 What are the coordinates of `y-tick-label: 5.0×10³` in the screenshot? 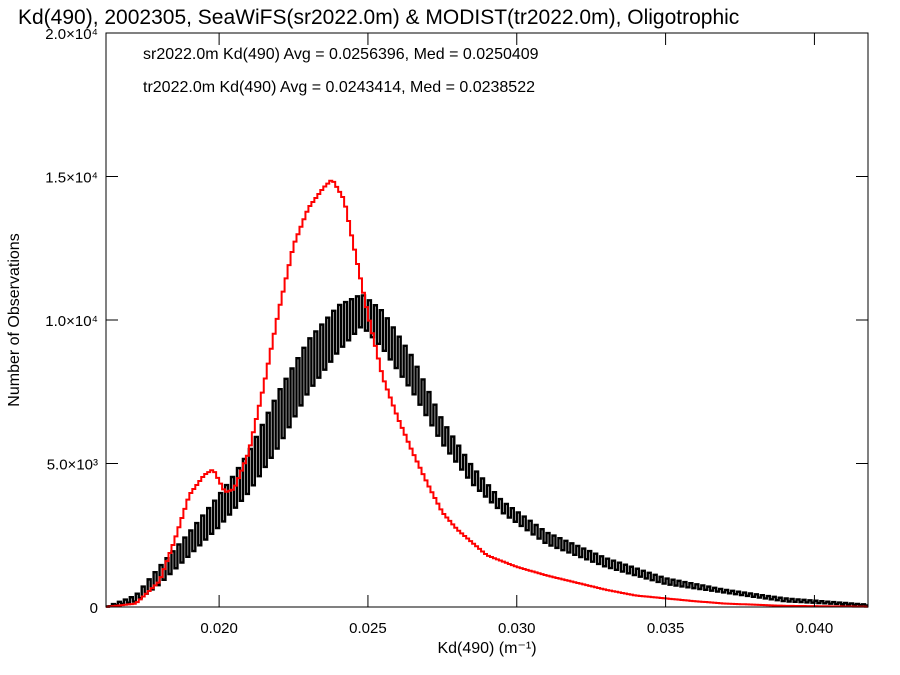 It's located at (72, 465).